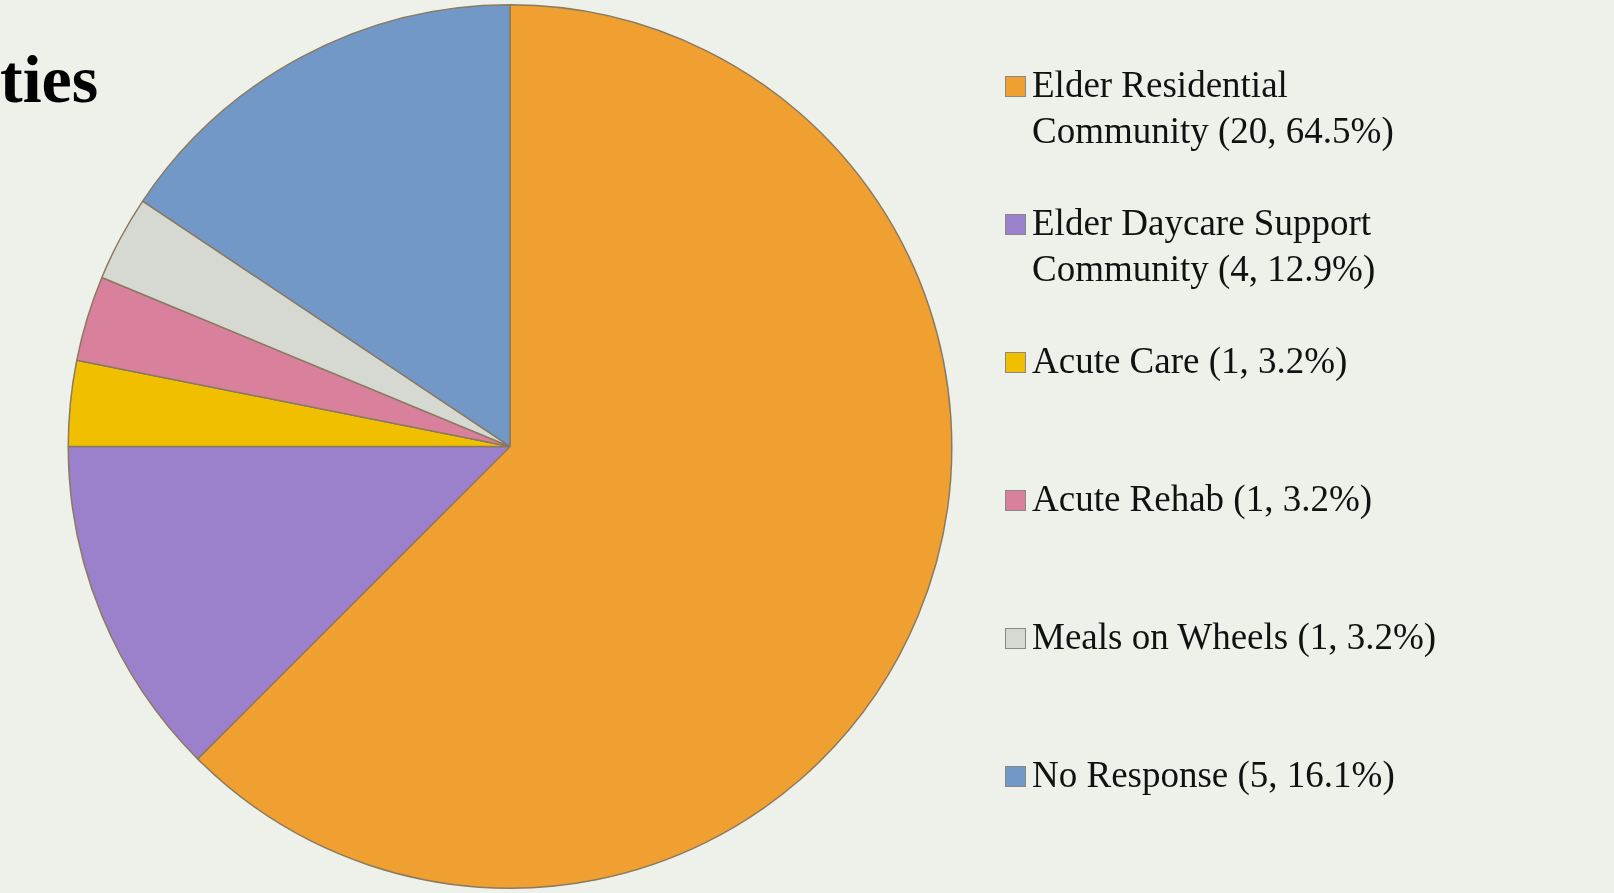 This screenshot has width=1614, height=893. What do you see at coordinates (49, 79) in the screenshot?
I see `text: ties` at bounding box center [49, 79].